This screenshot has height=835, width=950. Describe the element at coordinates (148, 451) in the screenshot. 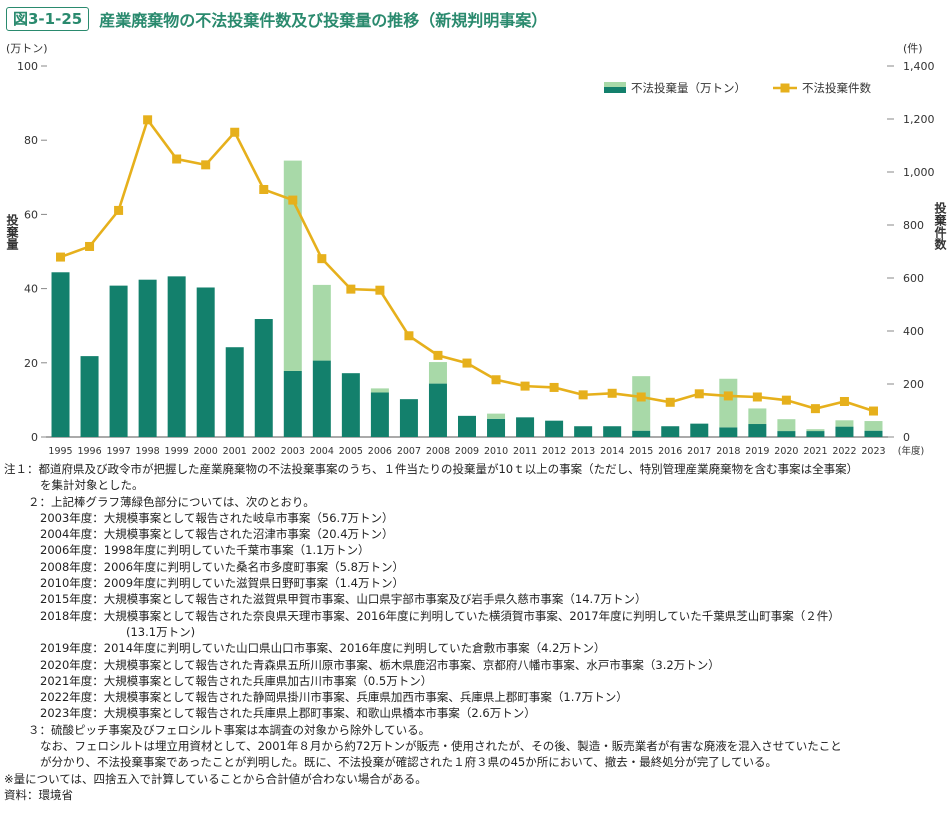

I see `x-tick-label: 1998` at that location.